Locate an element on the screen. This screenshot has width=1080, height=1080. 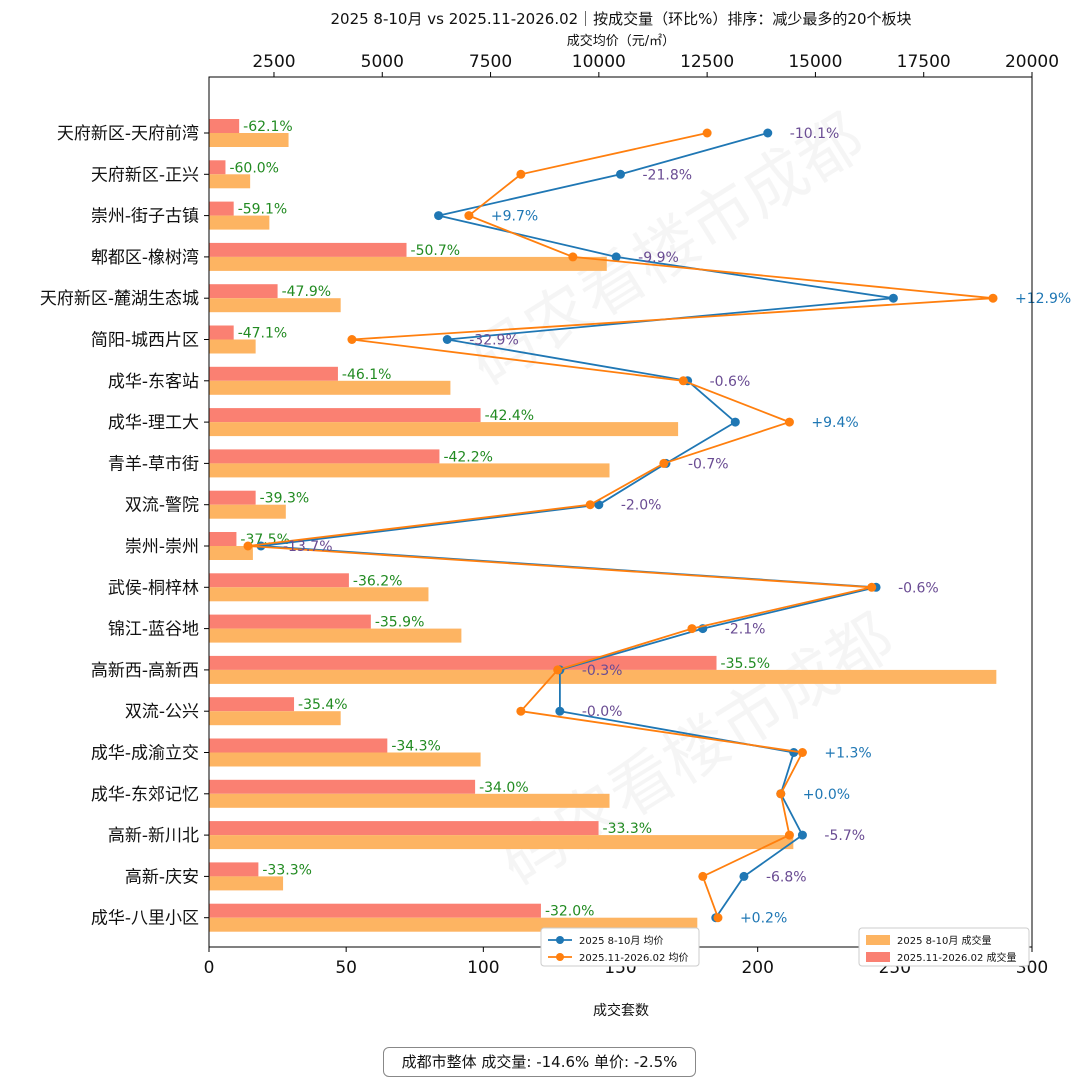
volume-change-label-0: -62.1% is located at coordinates (268, 127).